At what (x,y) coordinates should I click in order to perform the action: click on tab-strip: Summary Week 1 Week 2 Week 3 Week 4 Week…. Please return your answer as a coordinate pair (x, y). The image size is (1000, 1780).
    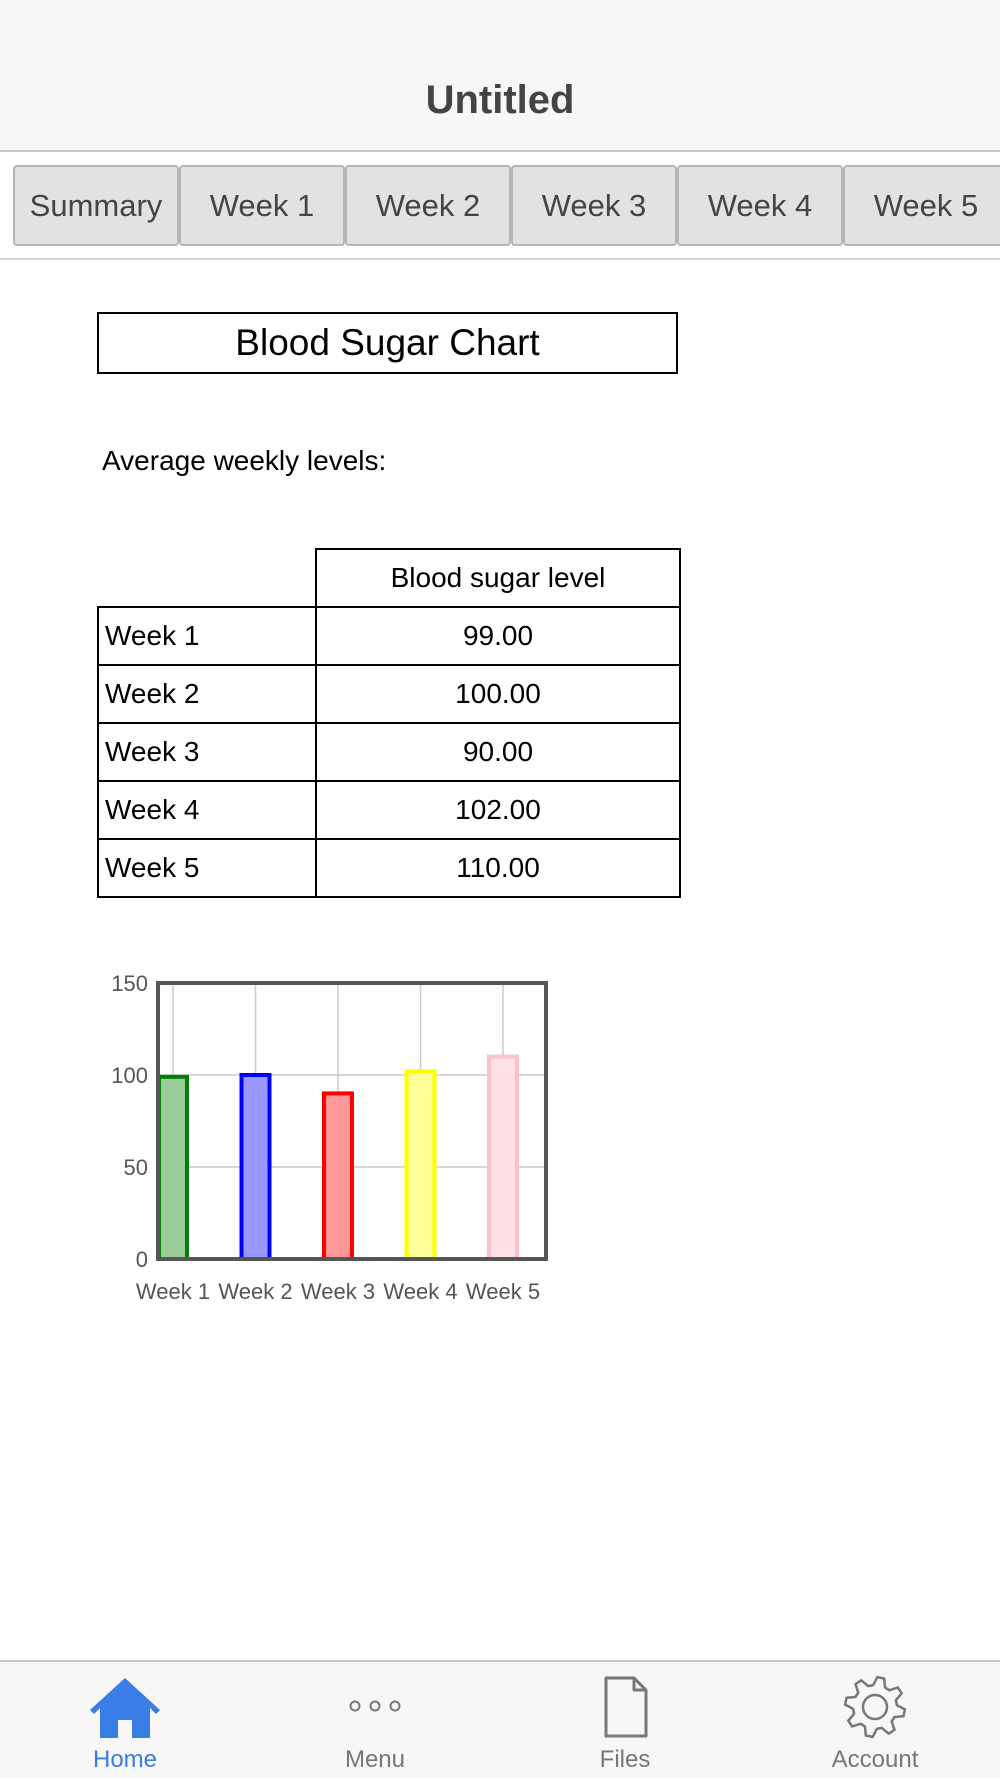
    Looking at the image, I should click on (500, 206).